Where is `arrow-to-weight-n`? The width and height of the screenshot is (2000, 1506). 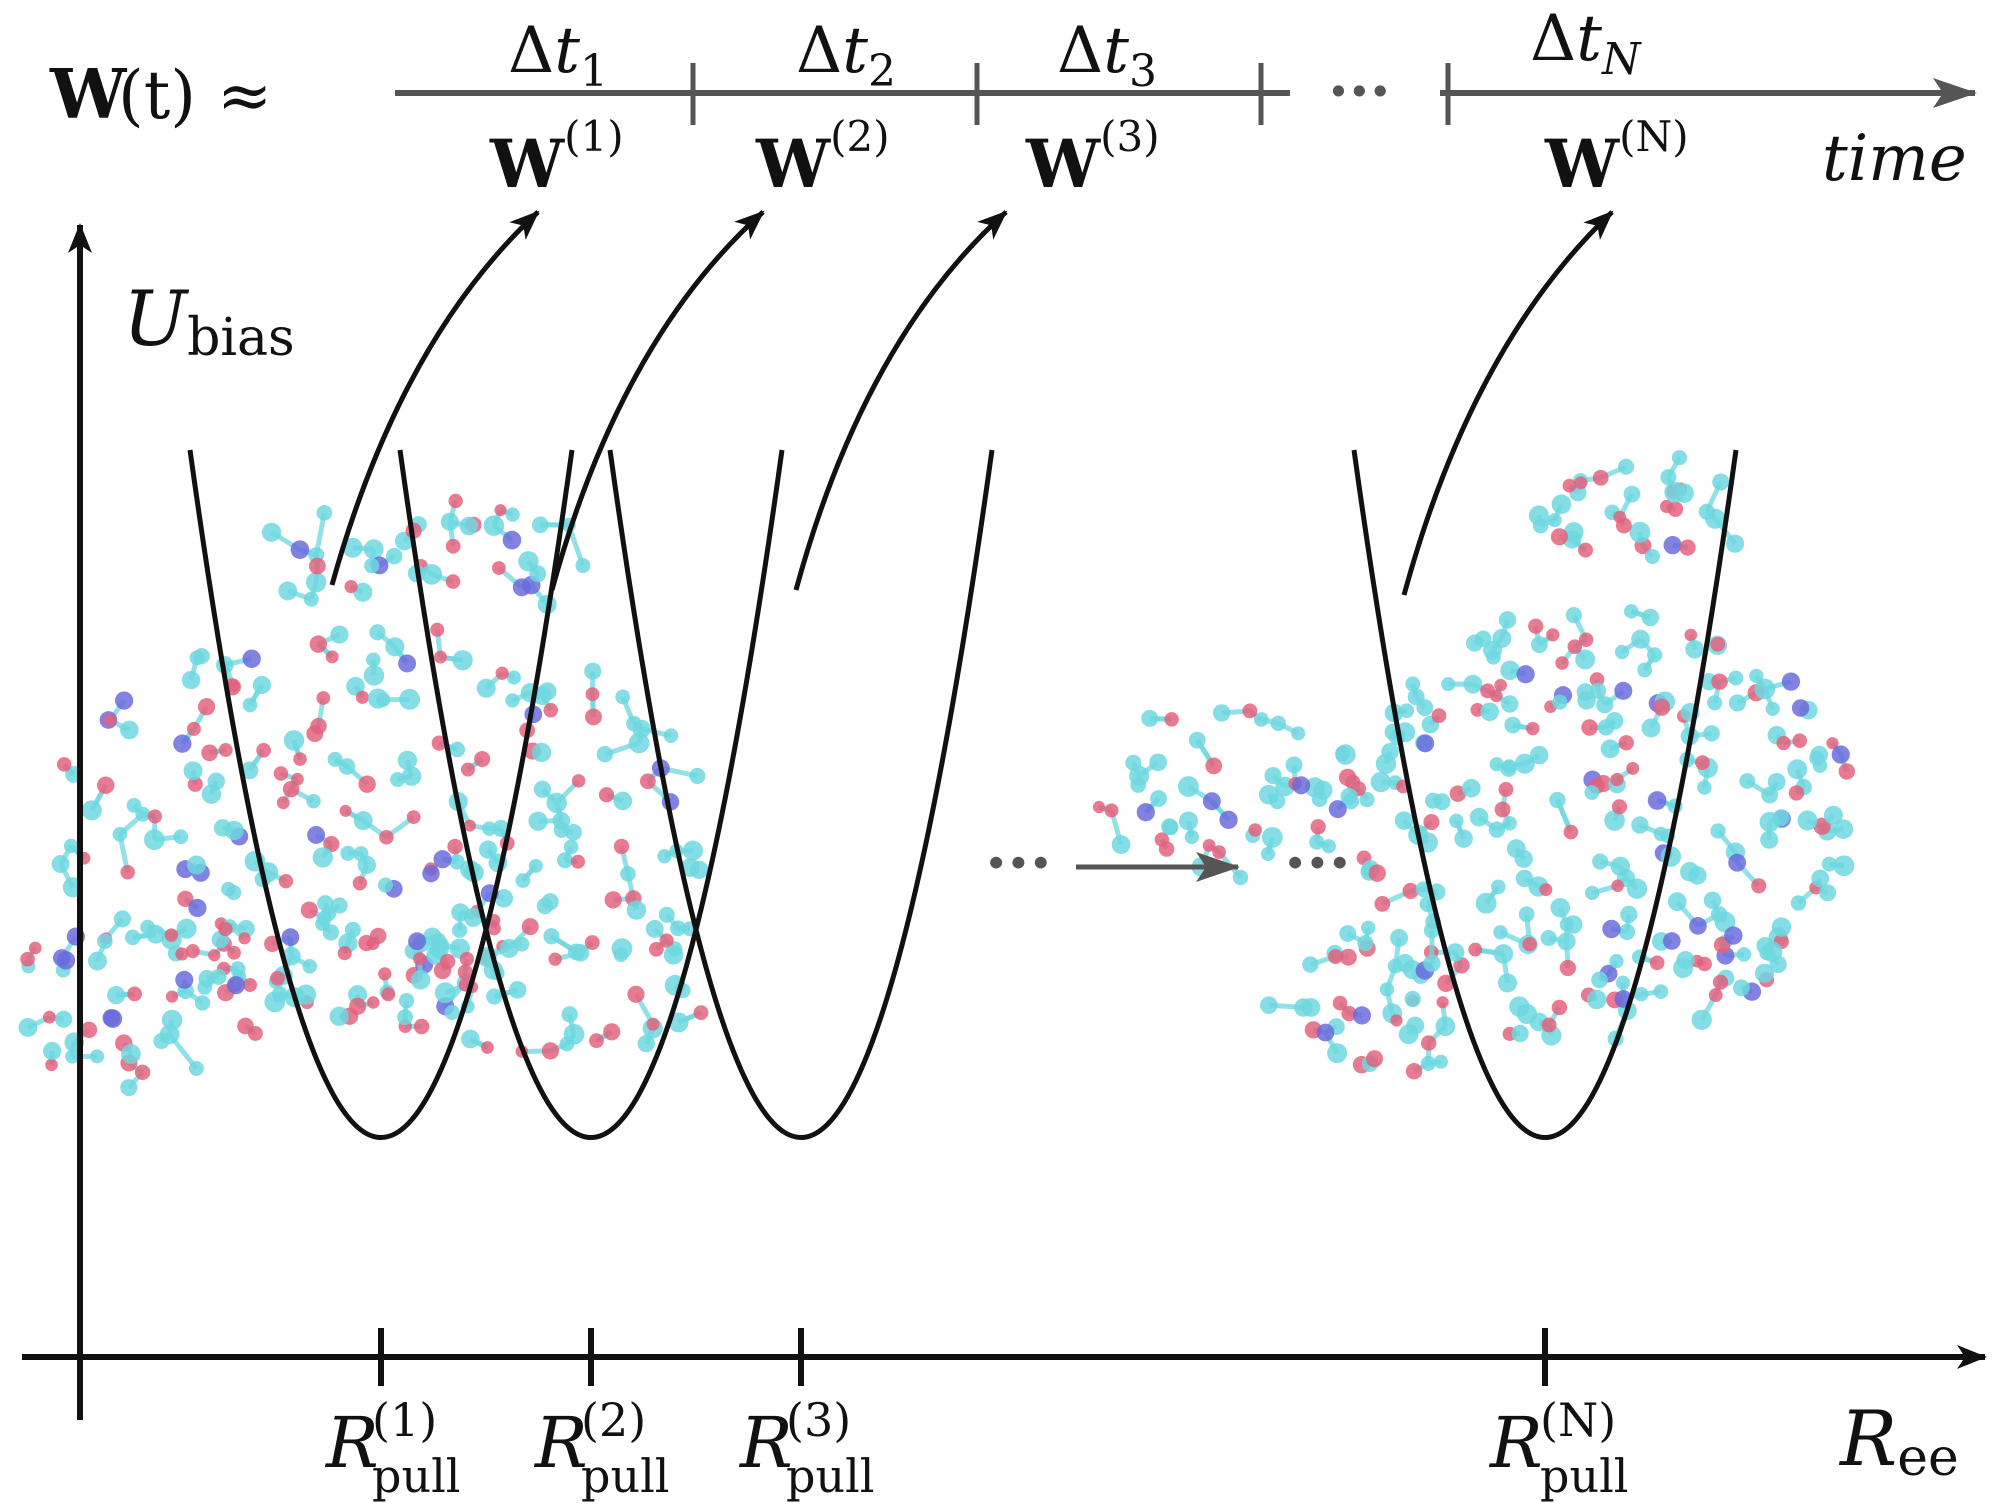
arrow-to-weight-n is located at coordinates (1507, 403).